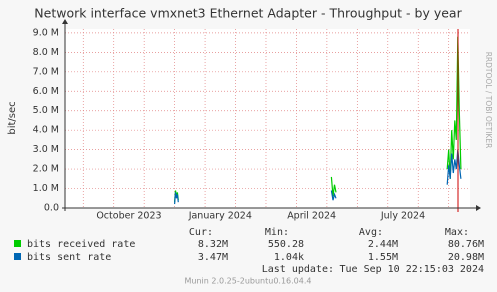  What do you see at coordinates (213, 244) in the screenshot?
I see `stat-value: 8.32M` at bounding box center [213, 244].